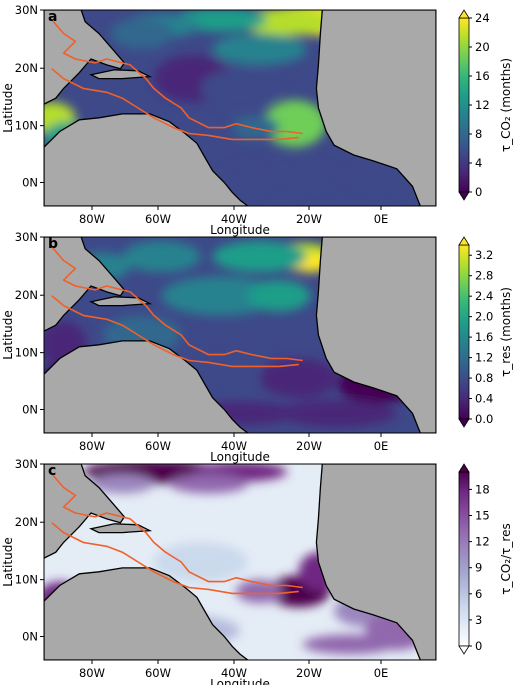 The width and height of the screenshot is (516, 685). What do you see at coordinates (52, 471) in the screenshot?
I see `panel-letter: c` at bounding box center [52, 471].